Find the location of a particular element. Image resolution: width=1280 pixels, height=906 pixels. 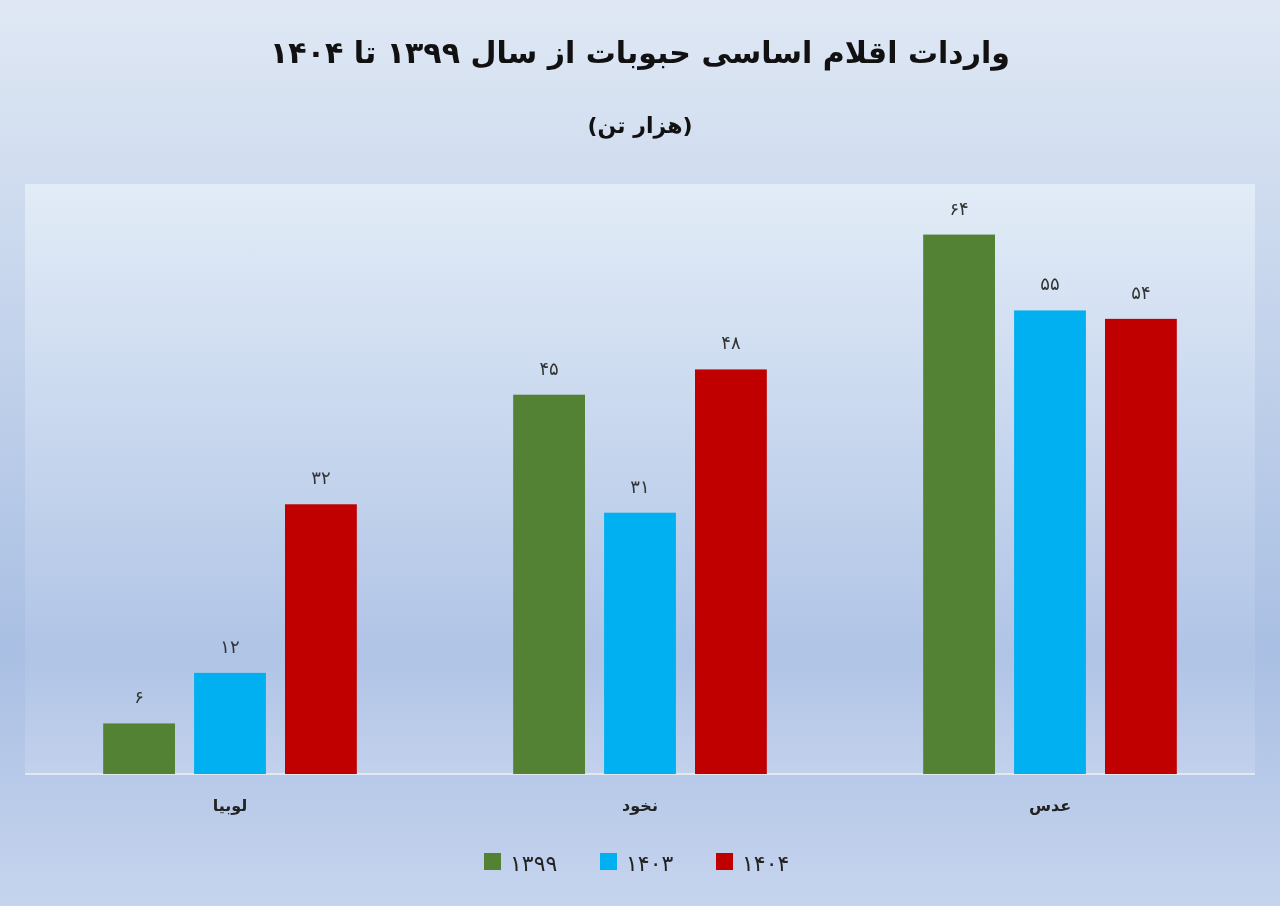

legend-label: ۱۴۰۳ is located at coordinates (650, 863).